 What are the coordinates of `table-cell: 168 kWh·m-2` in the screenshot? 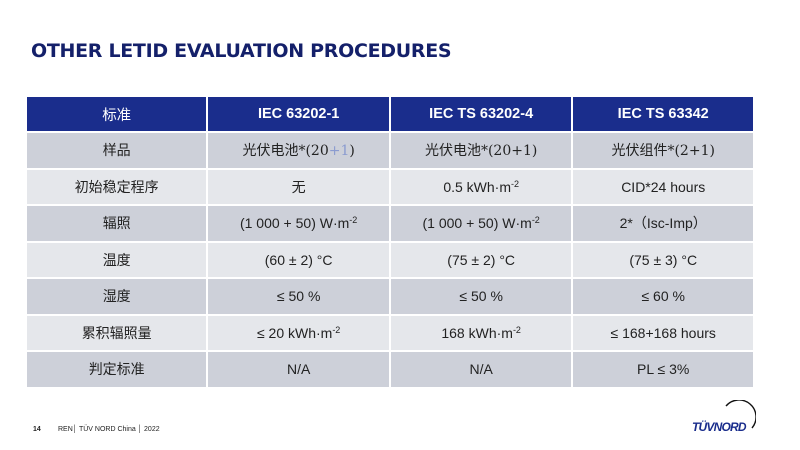 It's located at (481, 332).